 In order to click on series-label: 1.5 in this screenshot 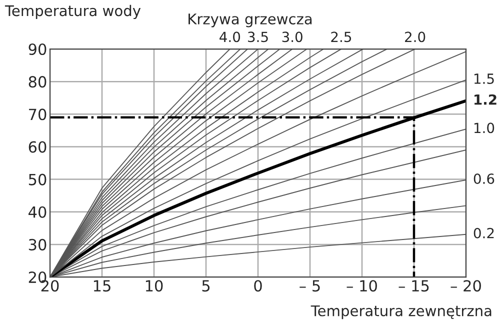, I will do `click(484, 79)`.